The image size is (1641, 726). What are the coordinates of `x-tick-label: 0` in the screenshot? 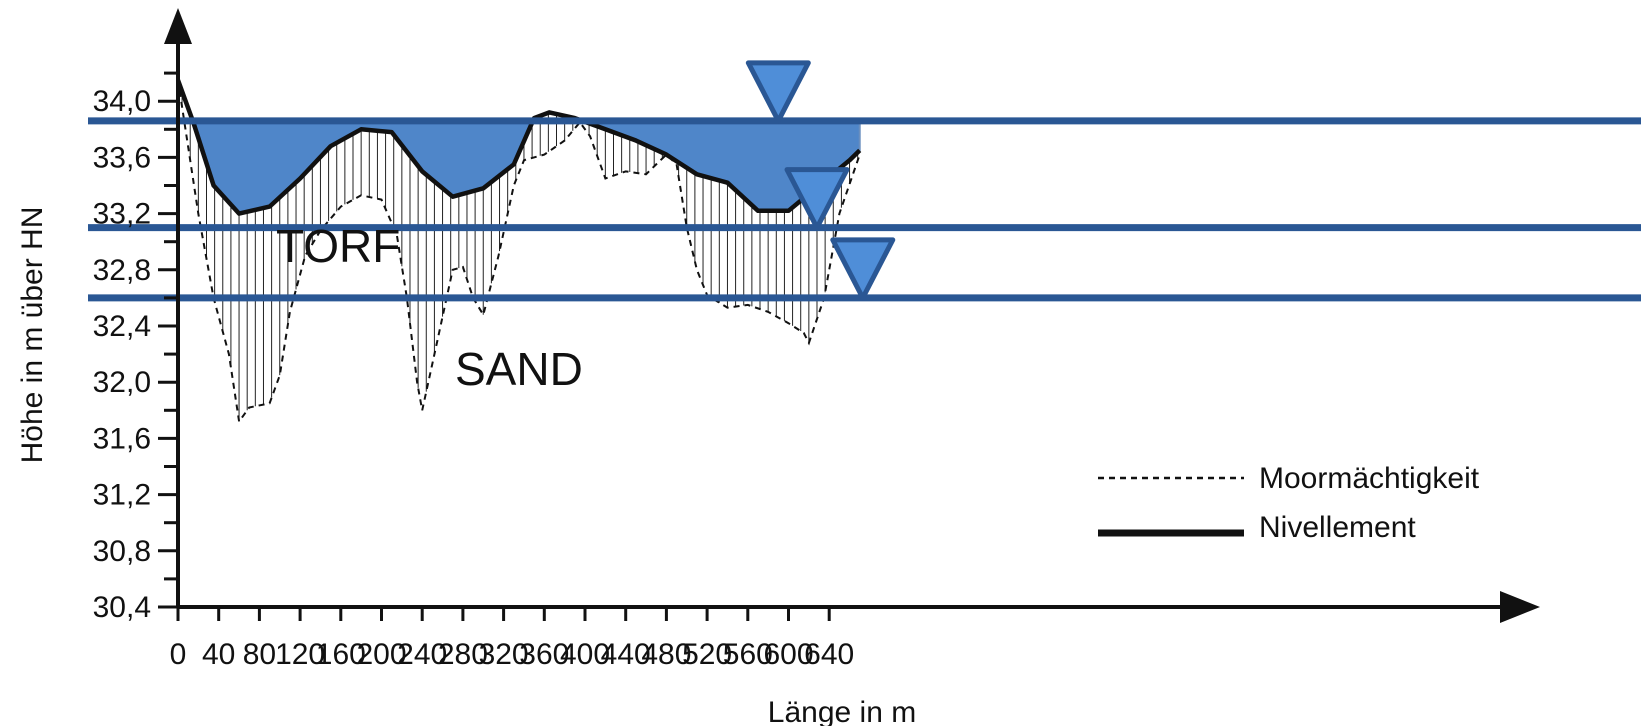 It's located at (178, 654).